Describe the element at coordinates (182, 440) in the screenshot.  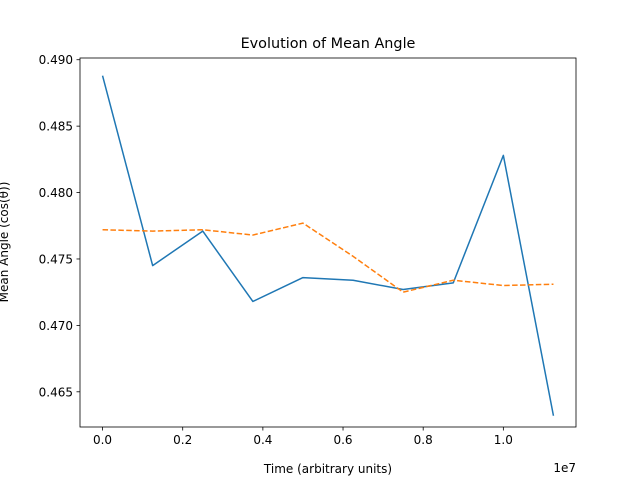
I see `x-tick-label: 0.2` at that location.